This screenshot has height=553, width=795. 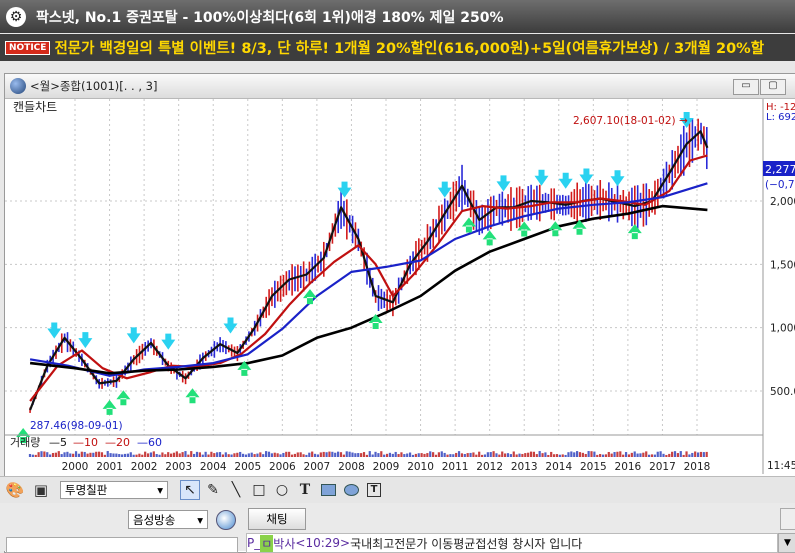 What do you see at coordinates (190, 490) in the screenshot?
I see `pointer-tool-icon: ↖` at bounding box center [190, 490].